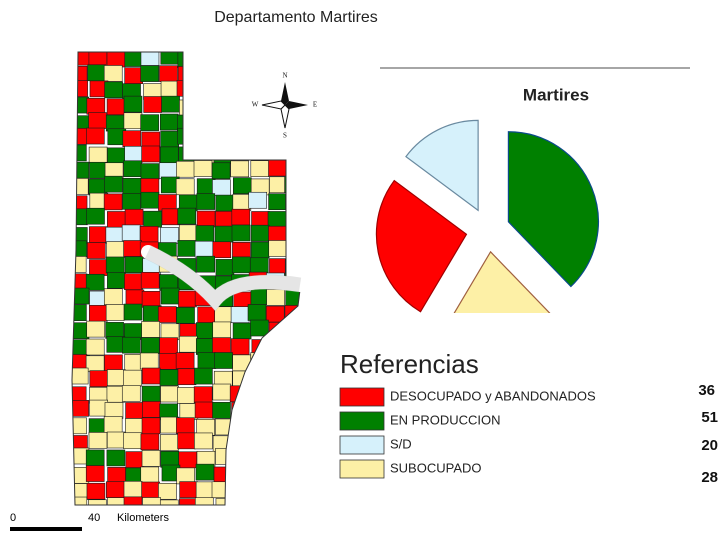  I want to click on scale-unit: Kilometers, so click(143, 518).